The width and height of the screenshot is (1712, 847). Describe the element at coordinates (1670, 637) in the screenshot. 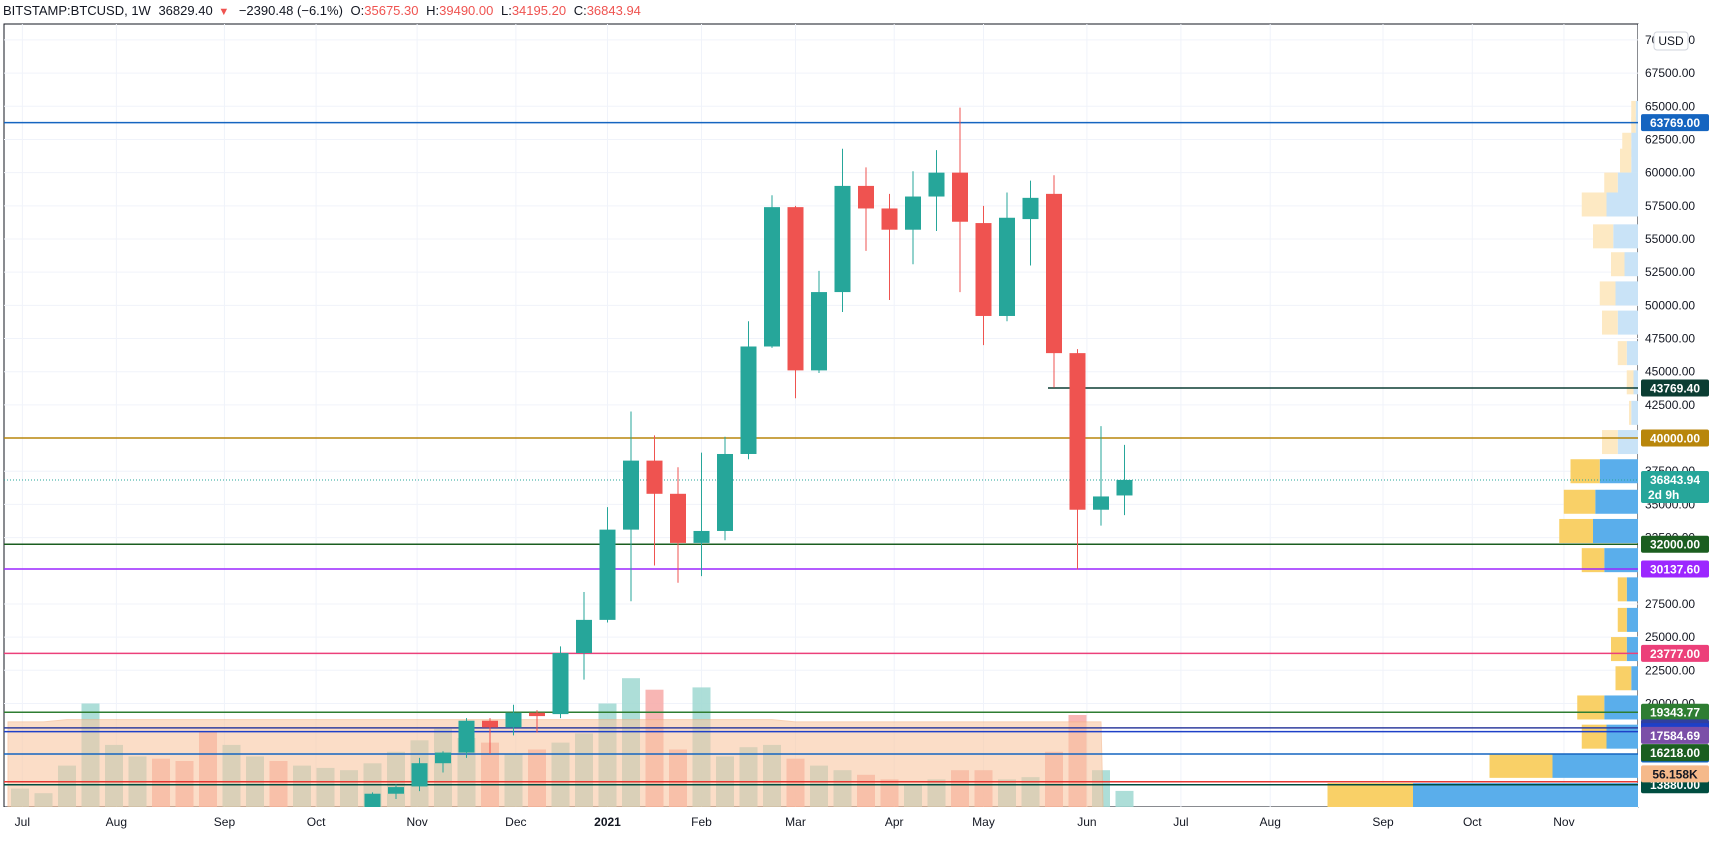

I see `price-tick-label: 25000.00` at that location.